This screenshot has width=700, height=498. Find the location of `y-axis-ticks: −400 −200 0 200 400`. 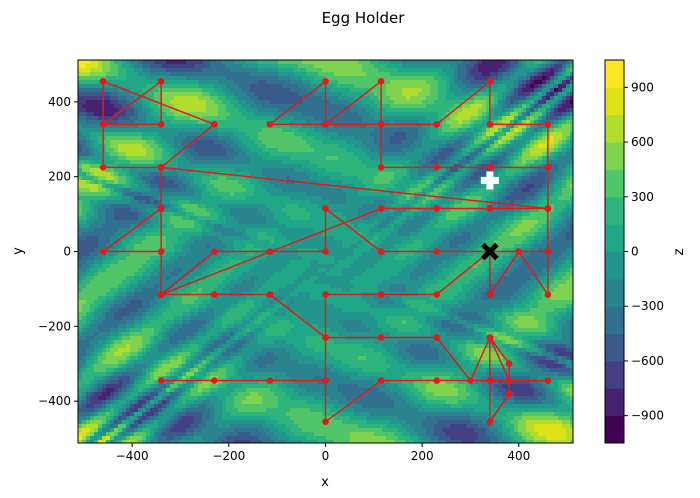

y-axis-ticks: −400 −200 0 200 400 is located at coordinates (58, 251).